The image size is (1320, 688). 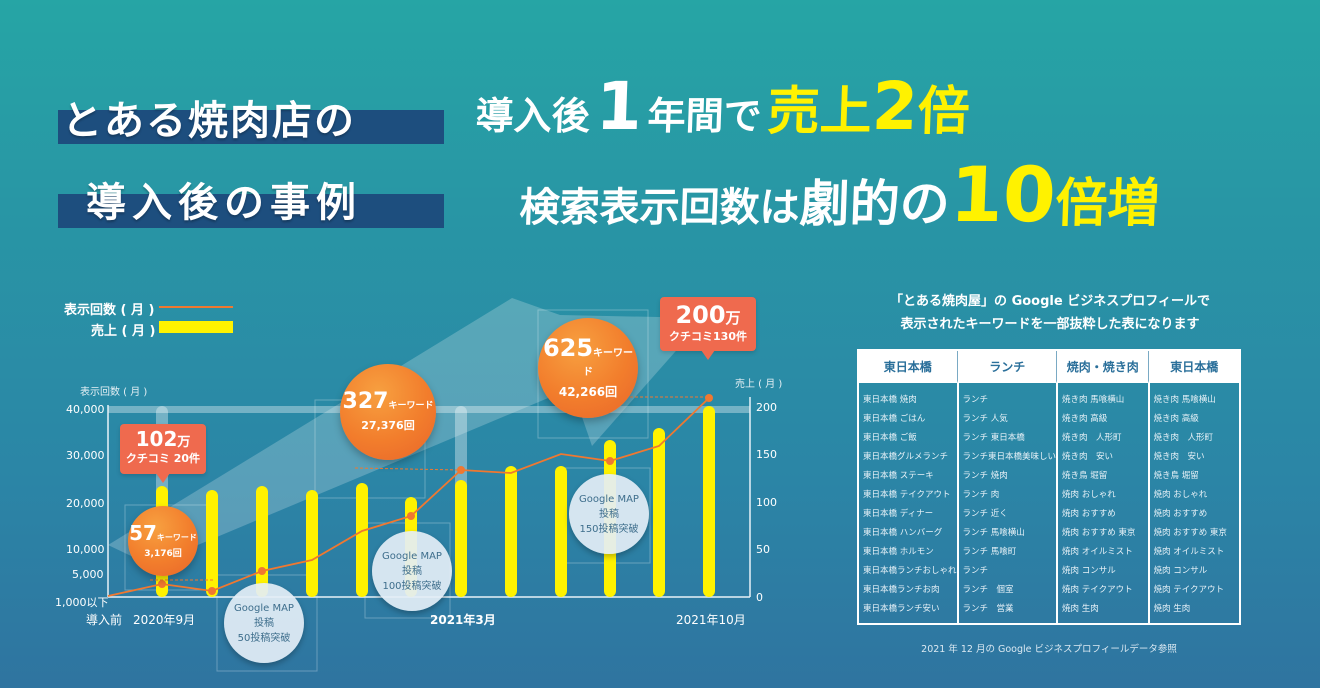 What do you see at coordinates (766, 407) in the screenshot?
I see `right-tick-200: 200` at bounding box center [766, 407].